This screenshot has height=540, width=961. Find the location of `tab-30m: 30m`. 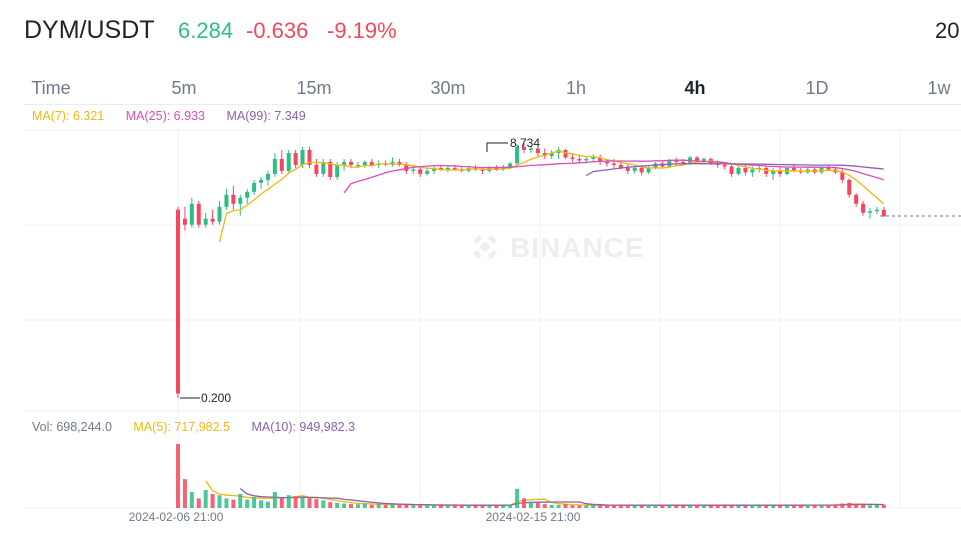

tab-30m: 30m is located at coordinates (448, 88).